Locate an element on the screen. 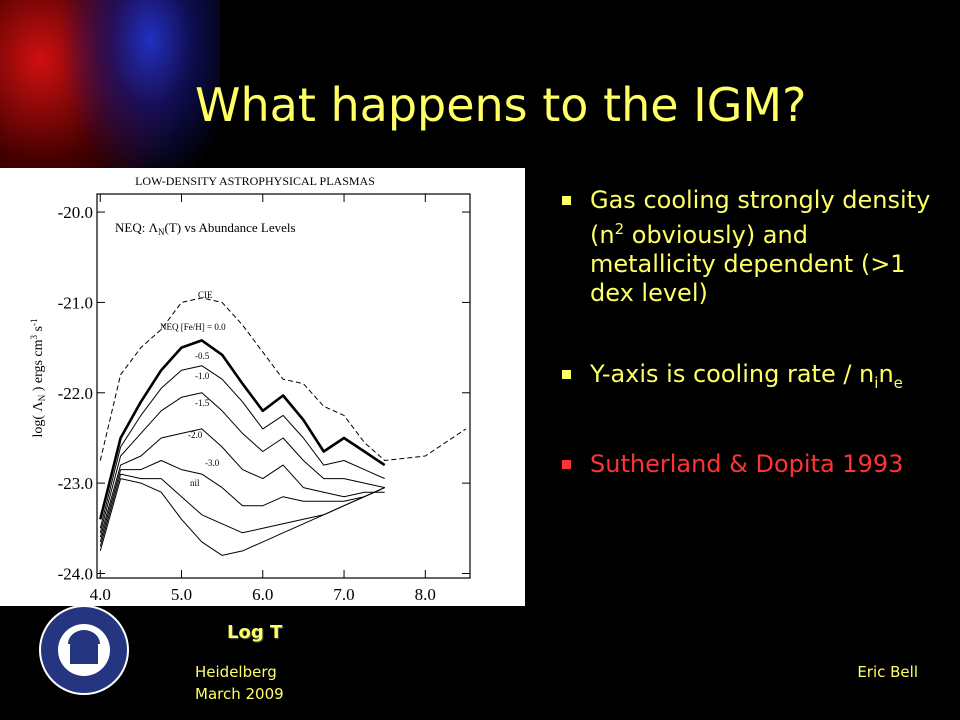 The height and width of the screenshot is (720, 960). x-tick-label: 4.0 is located at coordinates (100, 594).